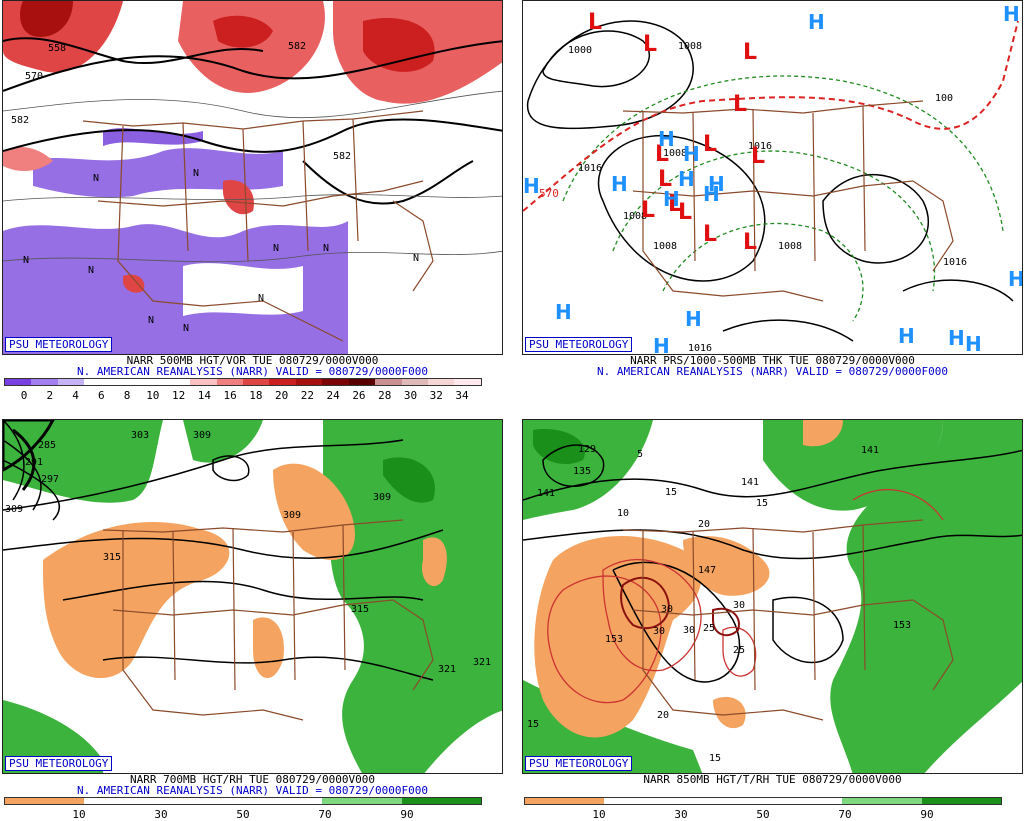 This screenshot has width=1024, height=821. I want to click on color-scale-tick: 12, so click(178, 395).